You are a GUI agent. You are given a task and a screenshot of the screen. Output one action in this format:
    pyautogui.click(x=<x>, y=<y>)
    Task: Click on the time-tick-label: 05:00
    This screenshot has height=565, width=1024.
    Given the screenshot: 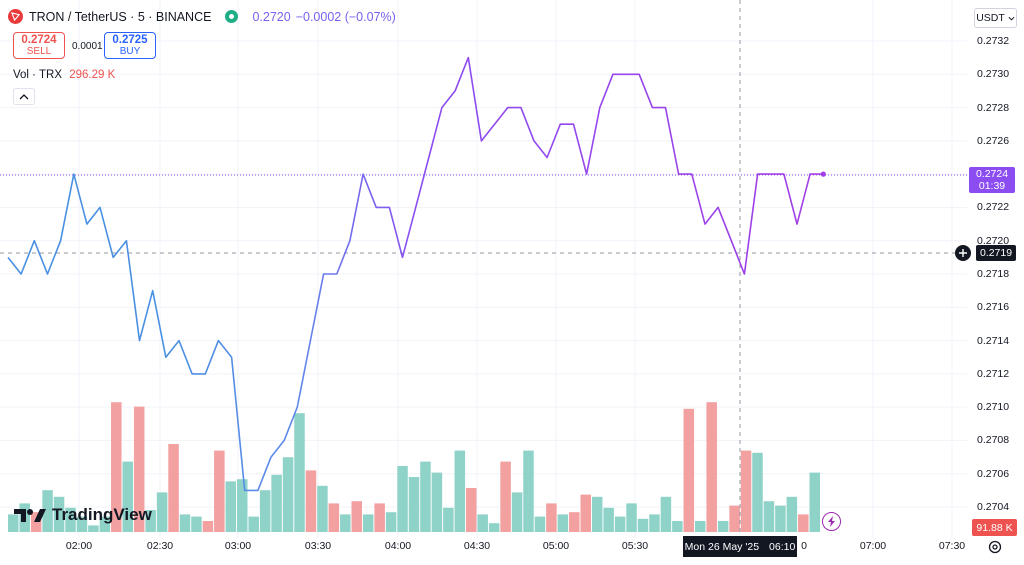 What is the action you would take?
    pyautogui.click(x=556, y=546)
    